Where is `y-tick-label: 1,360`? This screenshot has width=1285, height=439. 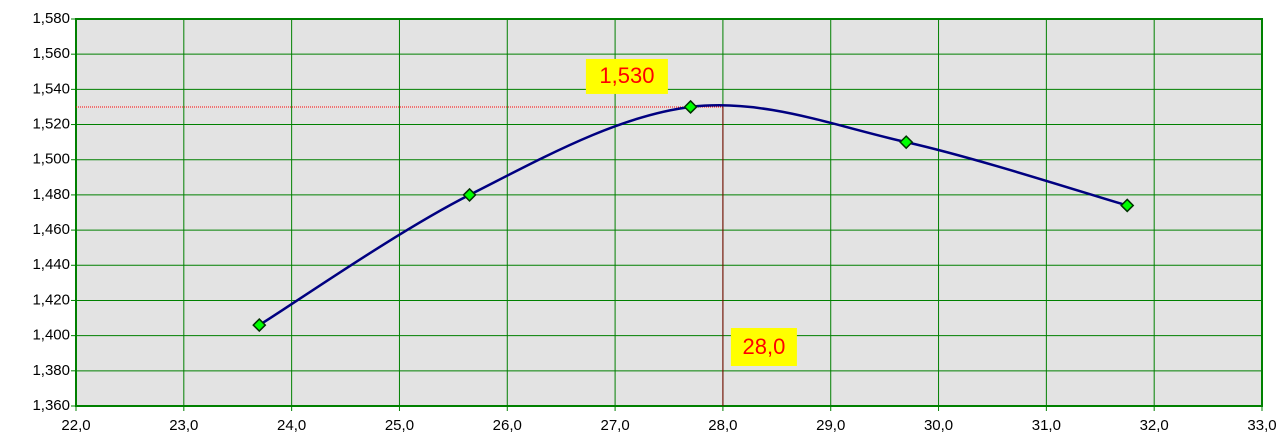
y-tick-label: 1,360 is located at coordinates (51, 405).